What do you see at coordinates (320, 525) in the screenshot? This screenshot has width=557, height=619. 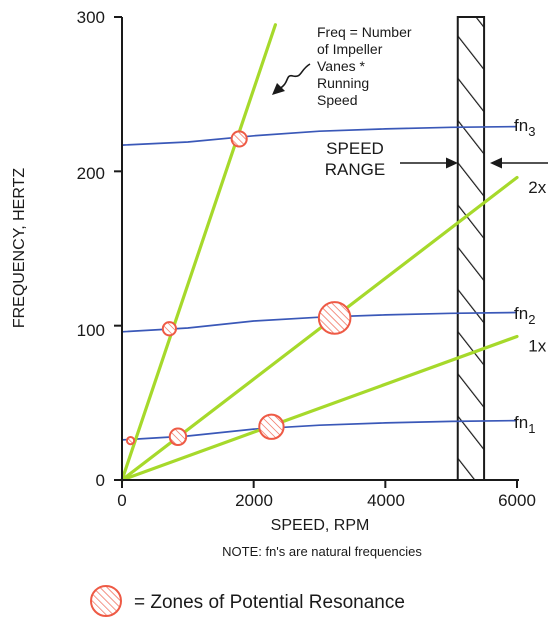 I see `x-axis-title: SPEED, RPM` at bounding box center [320, 525].